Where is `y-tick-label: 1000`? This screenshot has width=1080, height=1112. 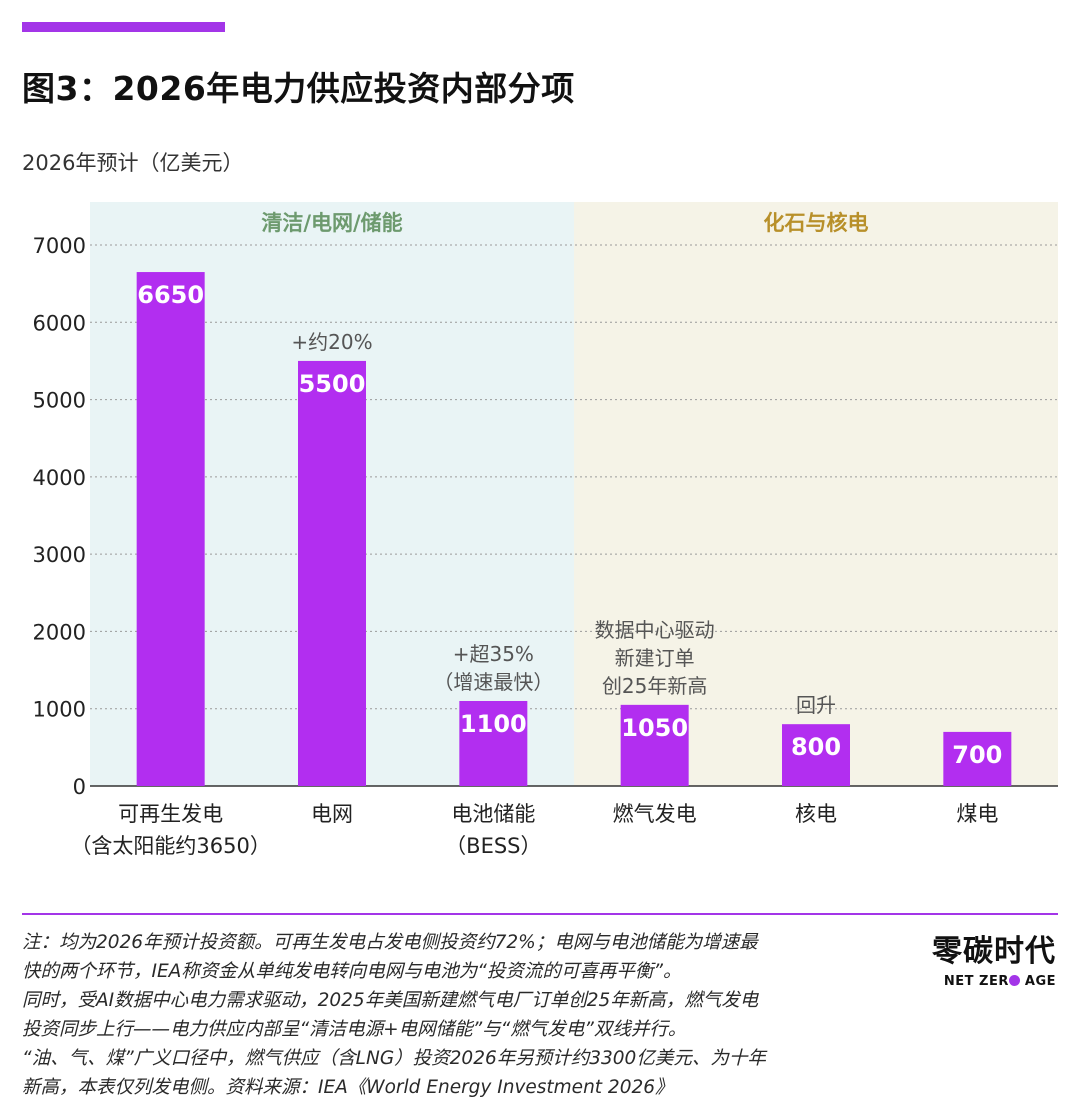 y-tick-label: 1000 is located at coordinates (59, 710).